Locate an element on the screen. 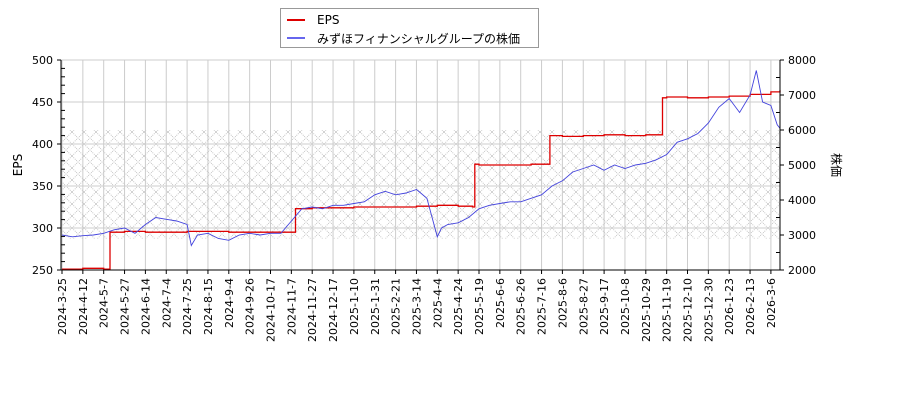 Image resolution: width=900 pixels, height=400 pixels. x-tick-label: 2025-2-21 is located at coordinates (396, 306).